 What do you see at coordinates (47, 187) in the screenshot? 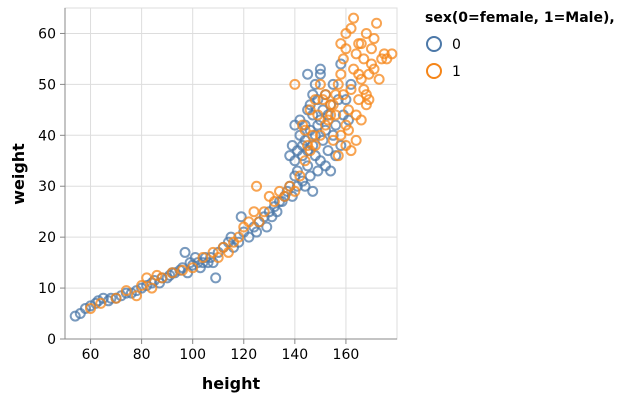
I see `y-tick-label: 30` at bounding box center [47, 187].